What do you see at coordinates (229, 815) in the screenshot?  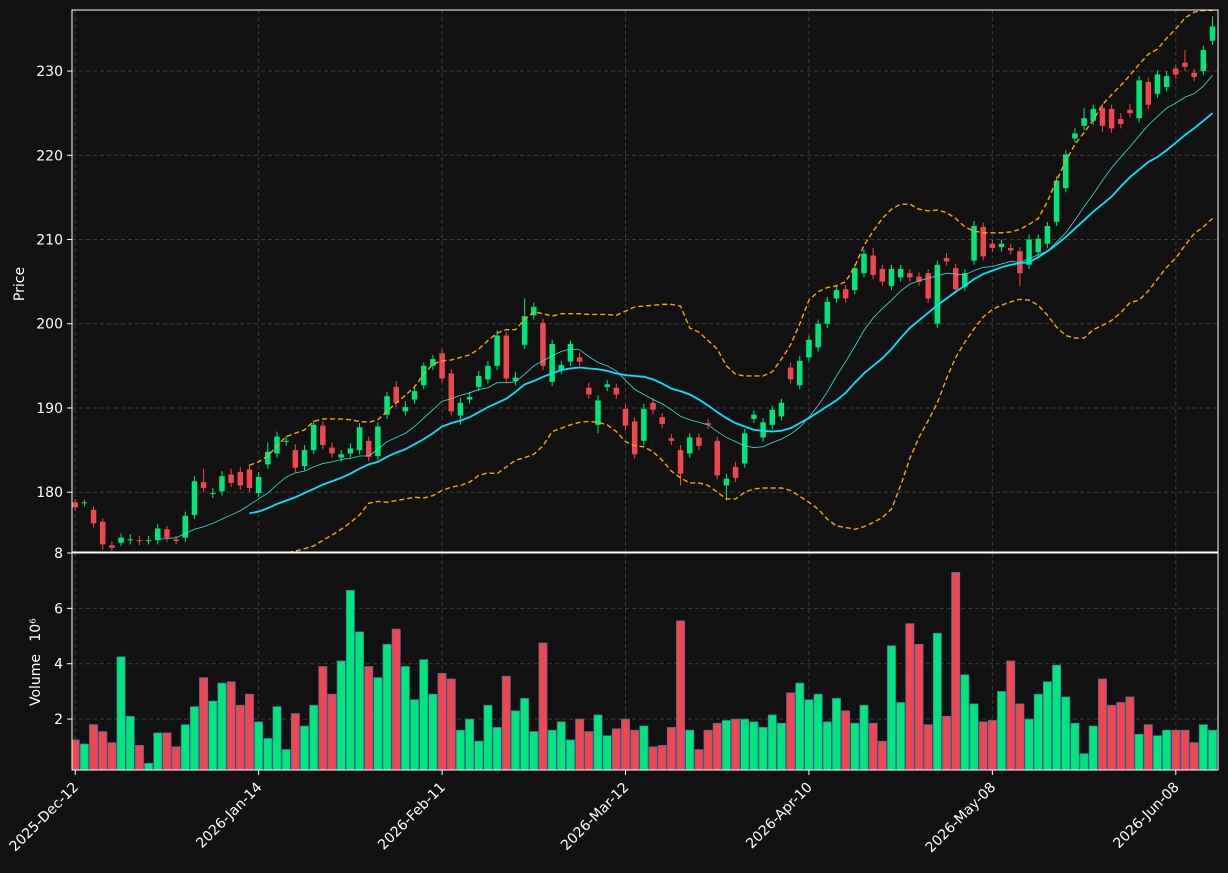 I see `x-tick-label: 2026-Jan-14` at bounding box center [229, 815].